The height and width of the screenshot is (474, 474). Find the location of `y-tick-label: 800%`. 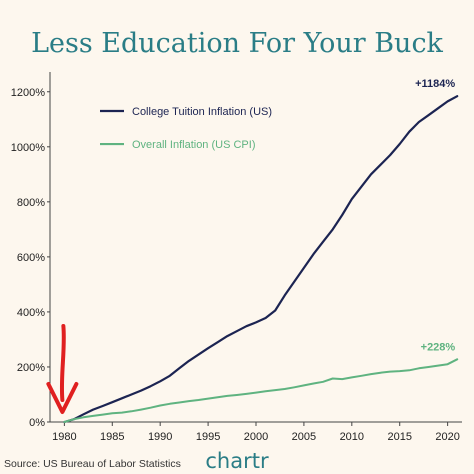

y-tick-label: 800% is located at coordinates (31, 203).